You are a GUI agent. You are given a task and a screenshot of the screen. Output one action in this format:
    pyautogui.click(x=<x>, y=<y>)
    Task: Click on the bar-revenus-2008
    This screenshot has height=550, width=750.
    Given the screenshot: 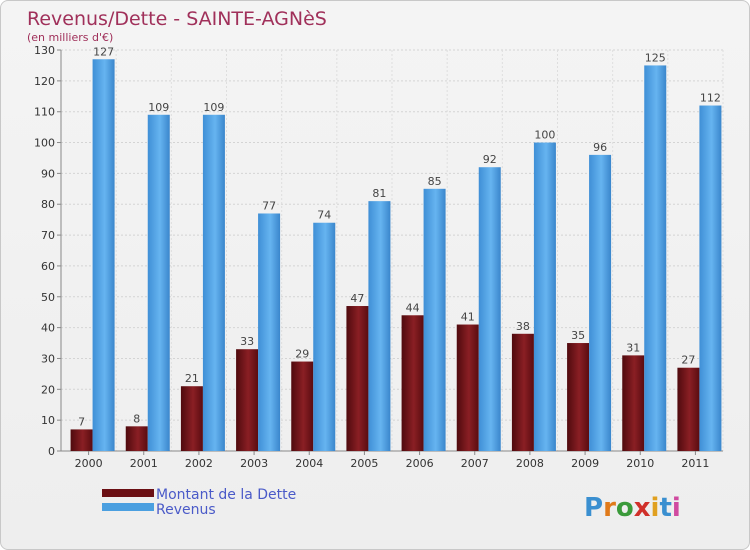 What is the action you would take?
    pyautogui.click(x=544, y=297)
    